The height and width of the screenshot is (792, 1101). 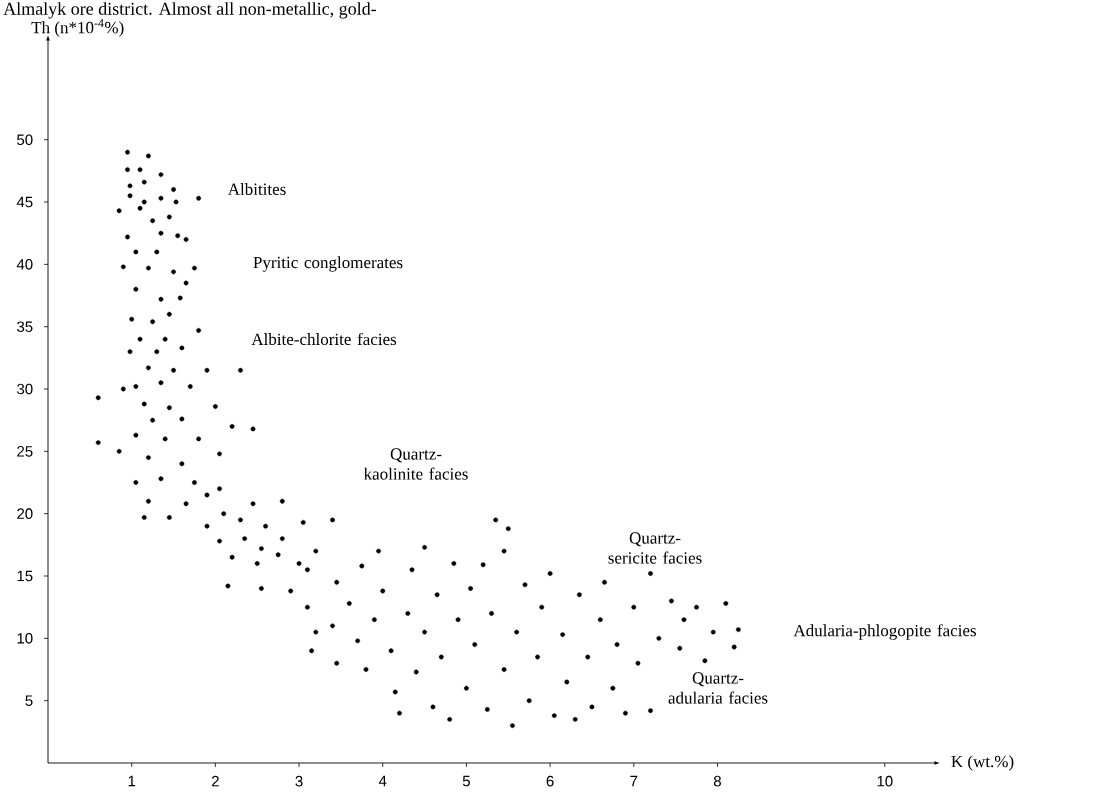 I want to click on x-tick-label: 3, so click(x=299, y=781).